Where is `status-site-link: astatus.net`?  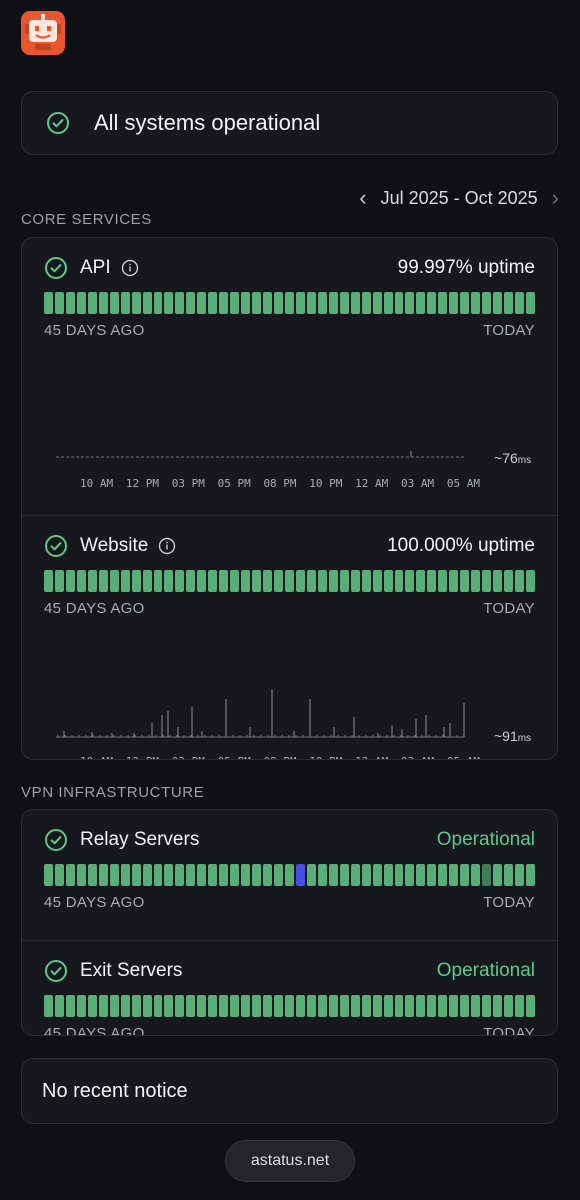
status-site-link: astatus.net is located at coordinates (290, 1161).